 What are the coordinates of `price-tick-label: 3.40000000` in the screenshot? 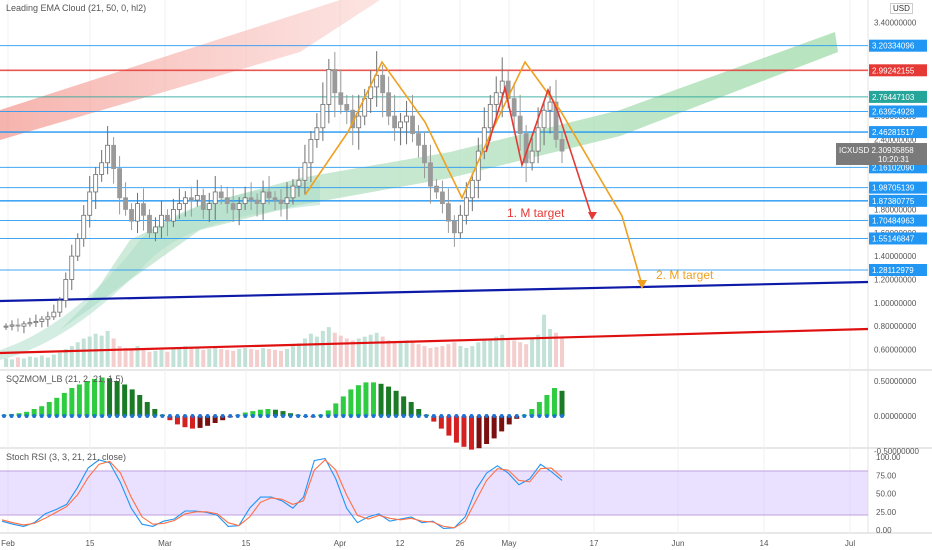 It's located at (895, 23).